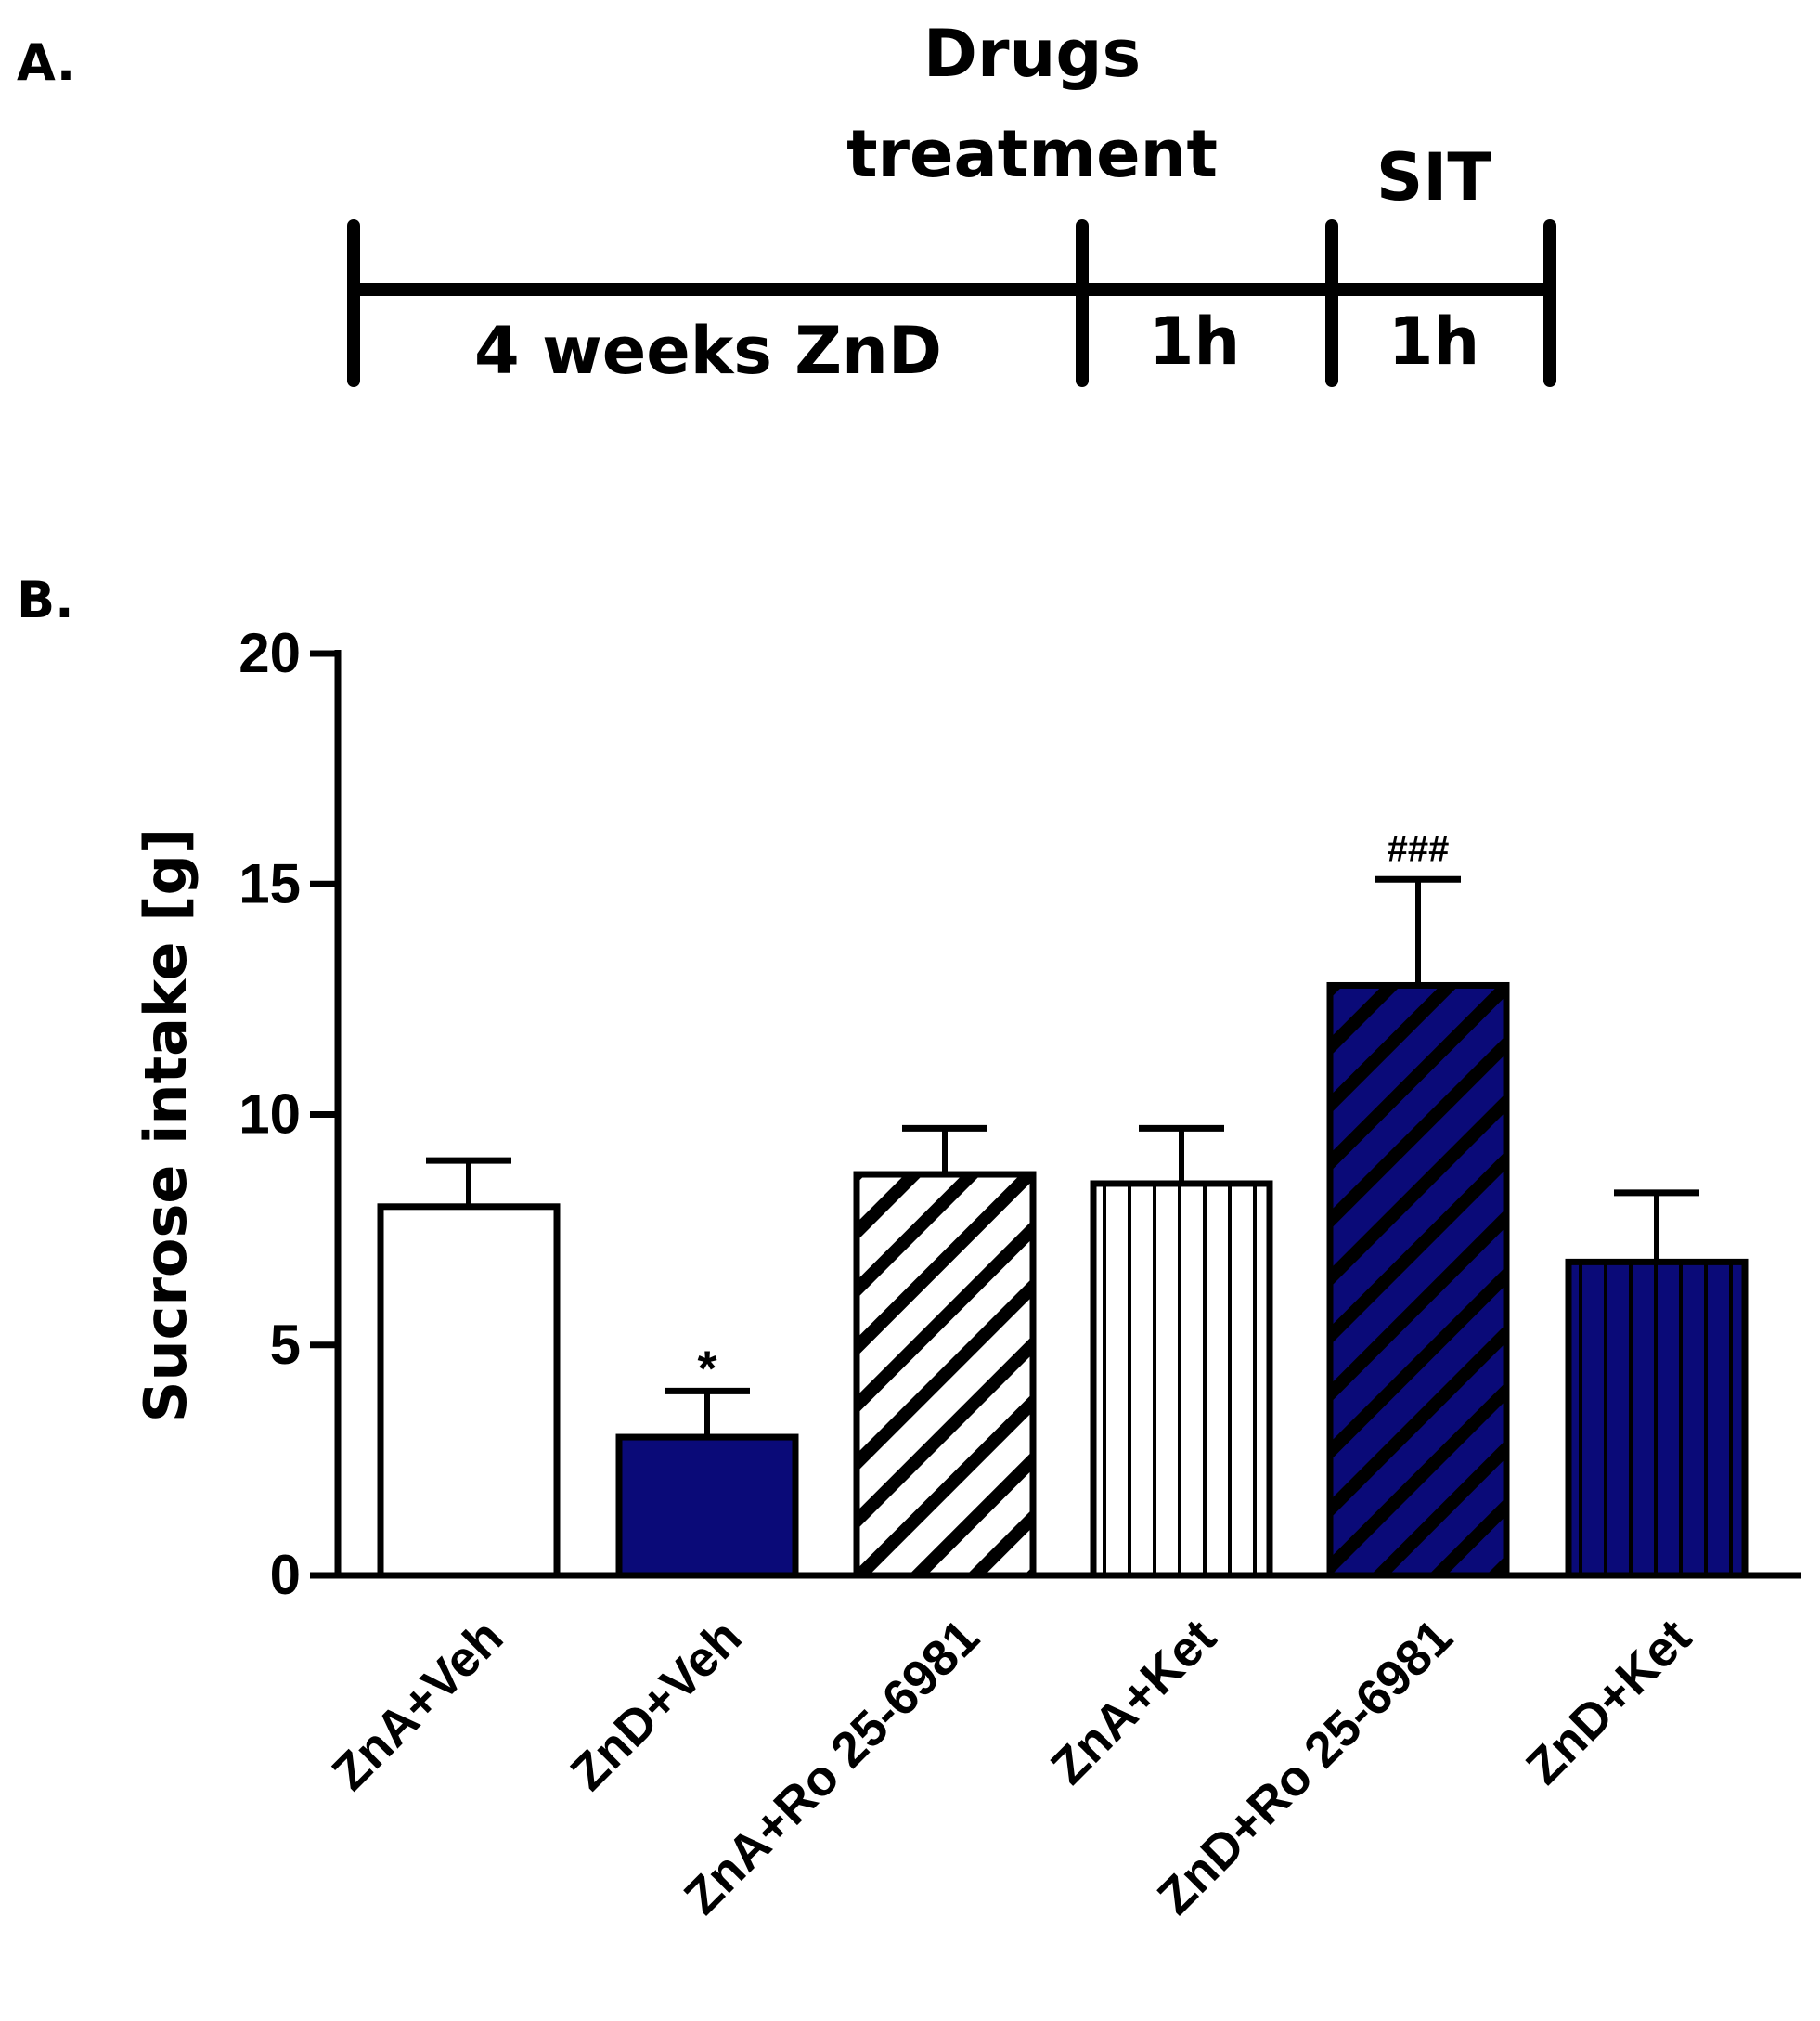 The height and width of the screenshot is (2021, 1820). What do you see at coordinates (270, 1114) in the screenshot?
I see `y-tick-label: 10` at bounding box center [270, 1114].